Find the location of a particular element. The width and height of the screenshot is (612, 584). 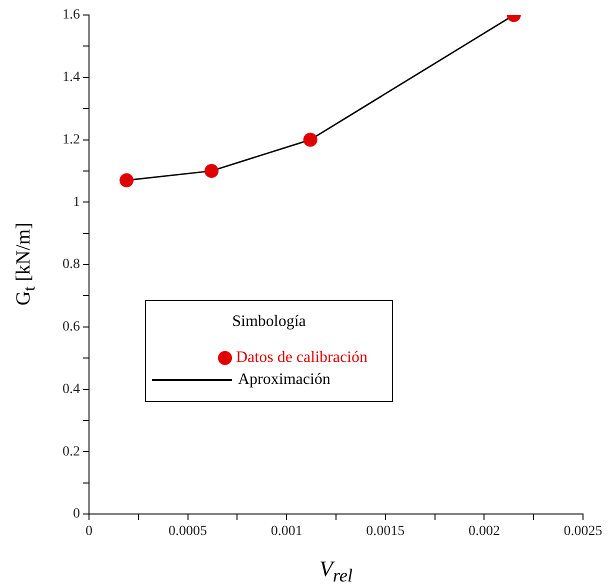

y-tick-label: 1 is located at coordinates (76, 202).